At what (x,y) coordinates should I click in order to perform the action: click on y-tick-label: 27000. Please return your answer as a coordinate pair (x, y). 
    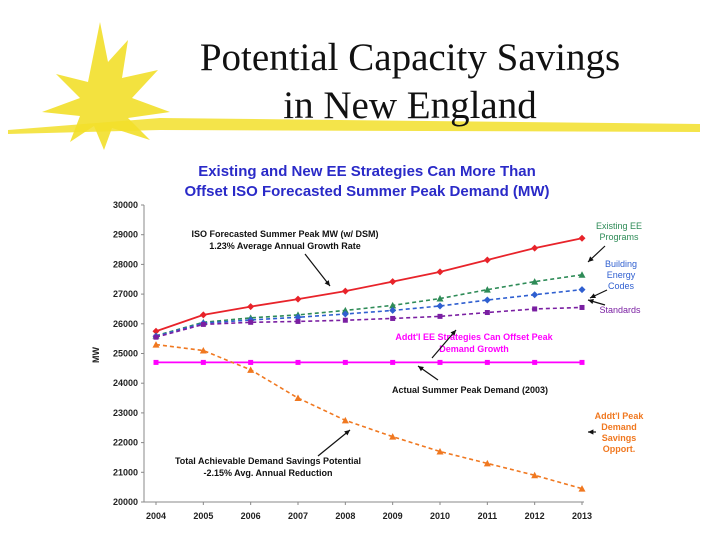
    Looking at the image, I should click on (125, 294).